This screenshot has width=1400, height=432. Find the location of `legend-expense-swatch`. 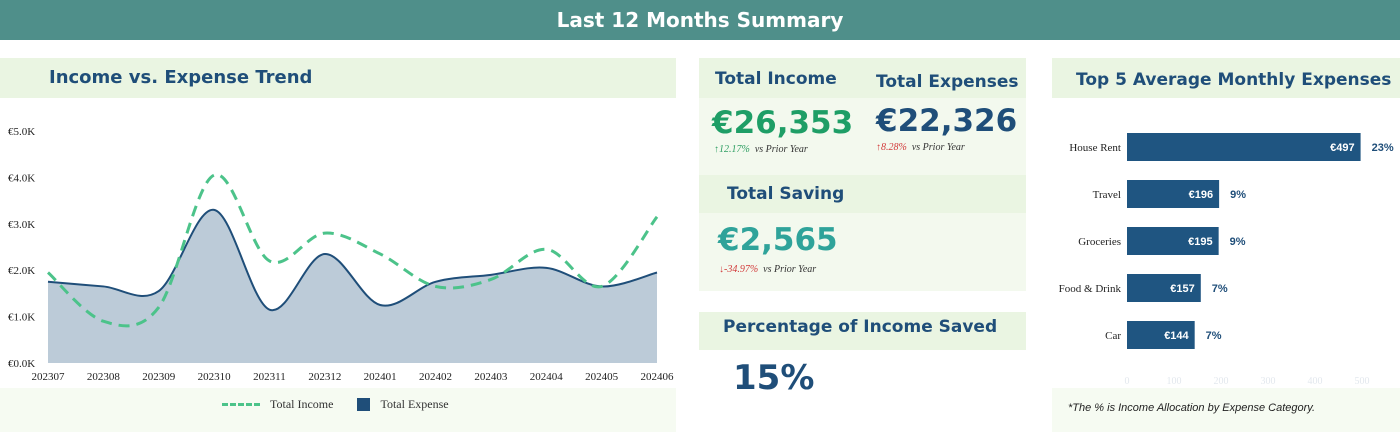

legend-expense-swatch is located at coordinates (364, 404).